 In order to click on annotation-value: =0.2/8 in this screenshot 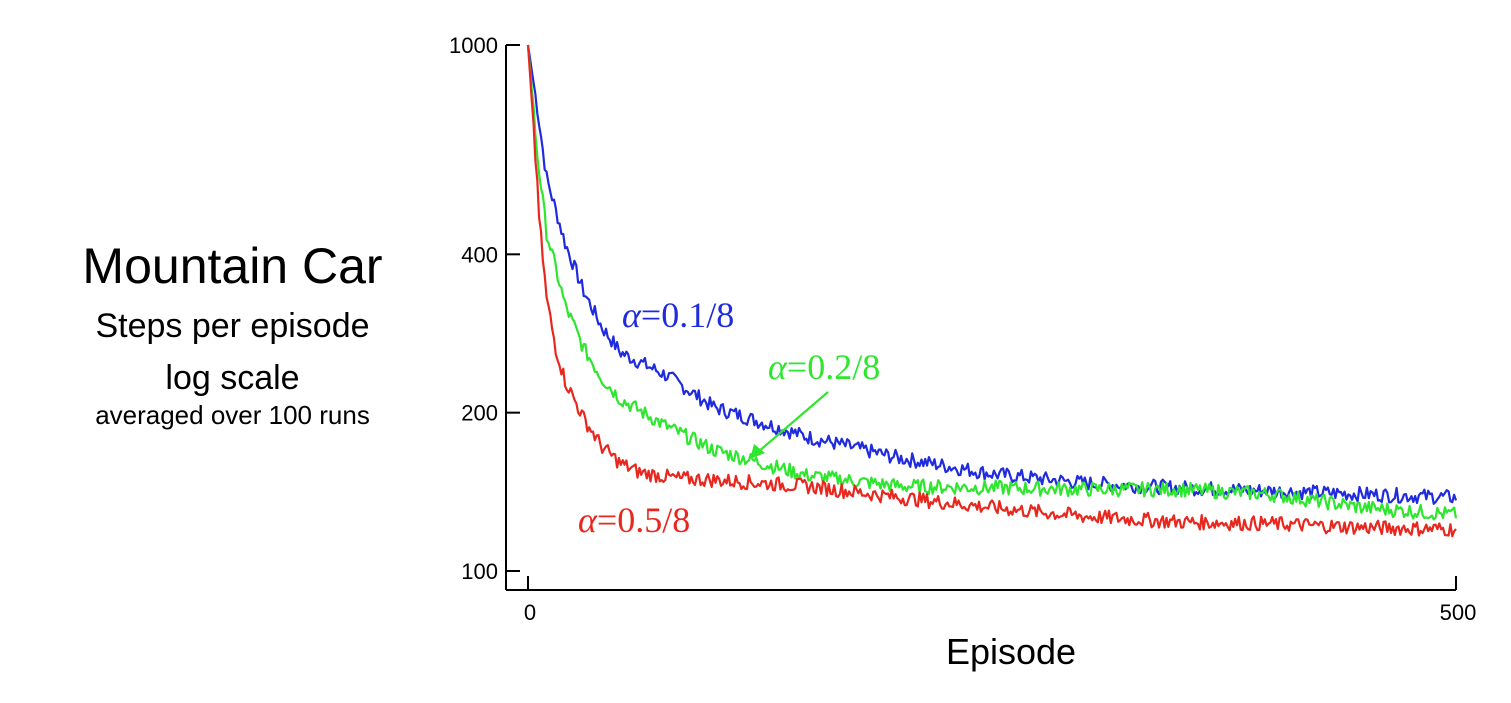, I will do `click(833, 367)`.